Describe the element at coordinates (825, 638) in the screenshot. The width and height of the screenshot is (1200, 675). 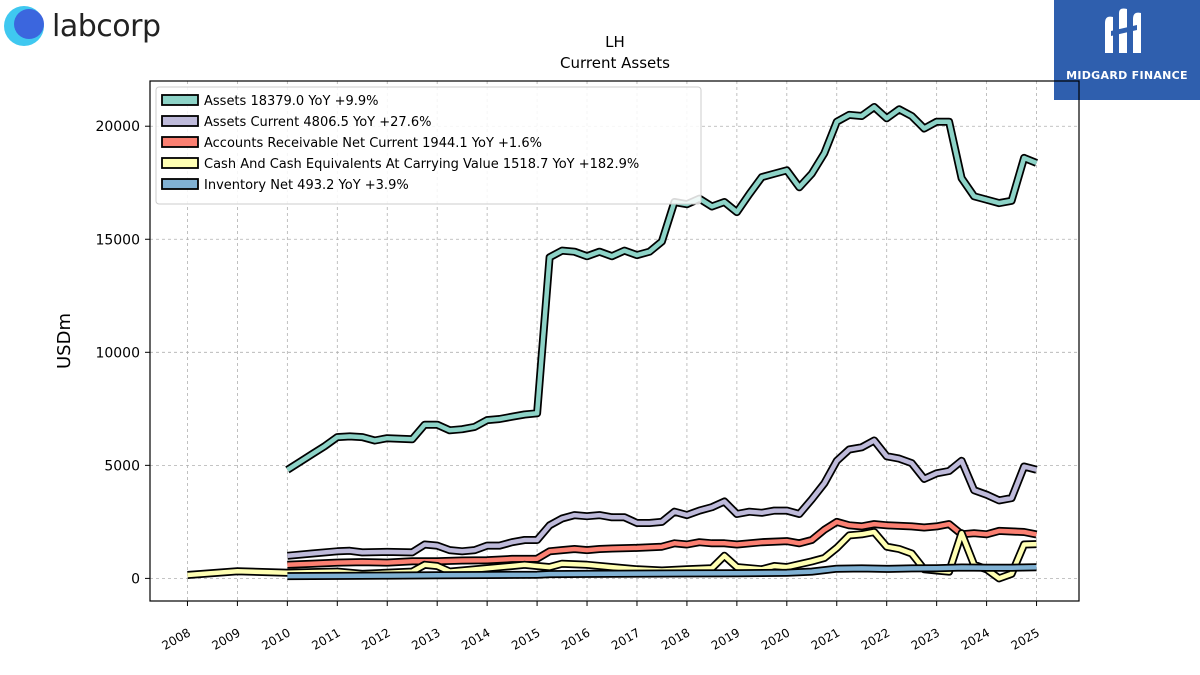
I see `x-tick-label: 2021` at that location.